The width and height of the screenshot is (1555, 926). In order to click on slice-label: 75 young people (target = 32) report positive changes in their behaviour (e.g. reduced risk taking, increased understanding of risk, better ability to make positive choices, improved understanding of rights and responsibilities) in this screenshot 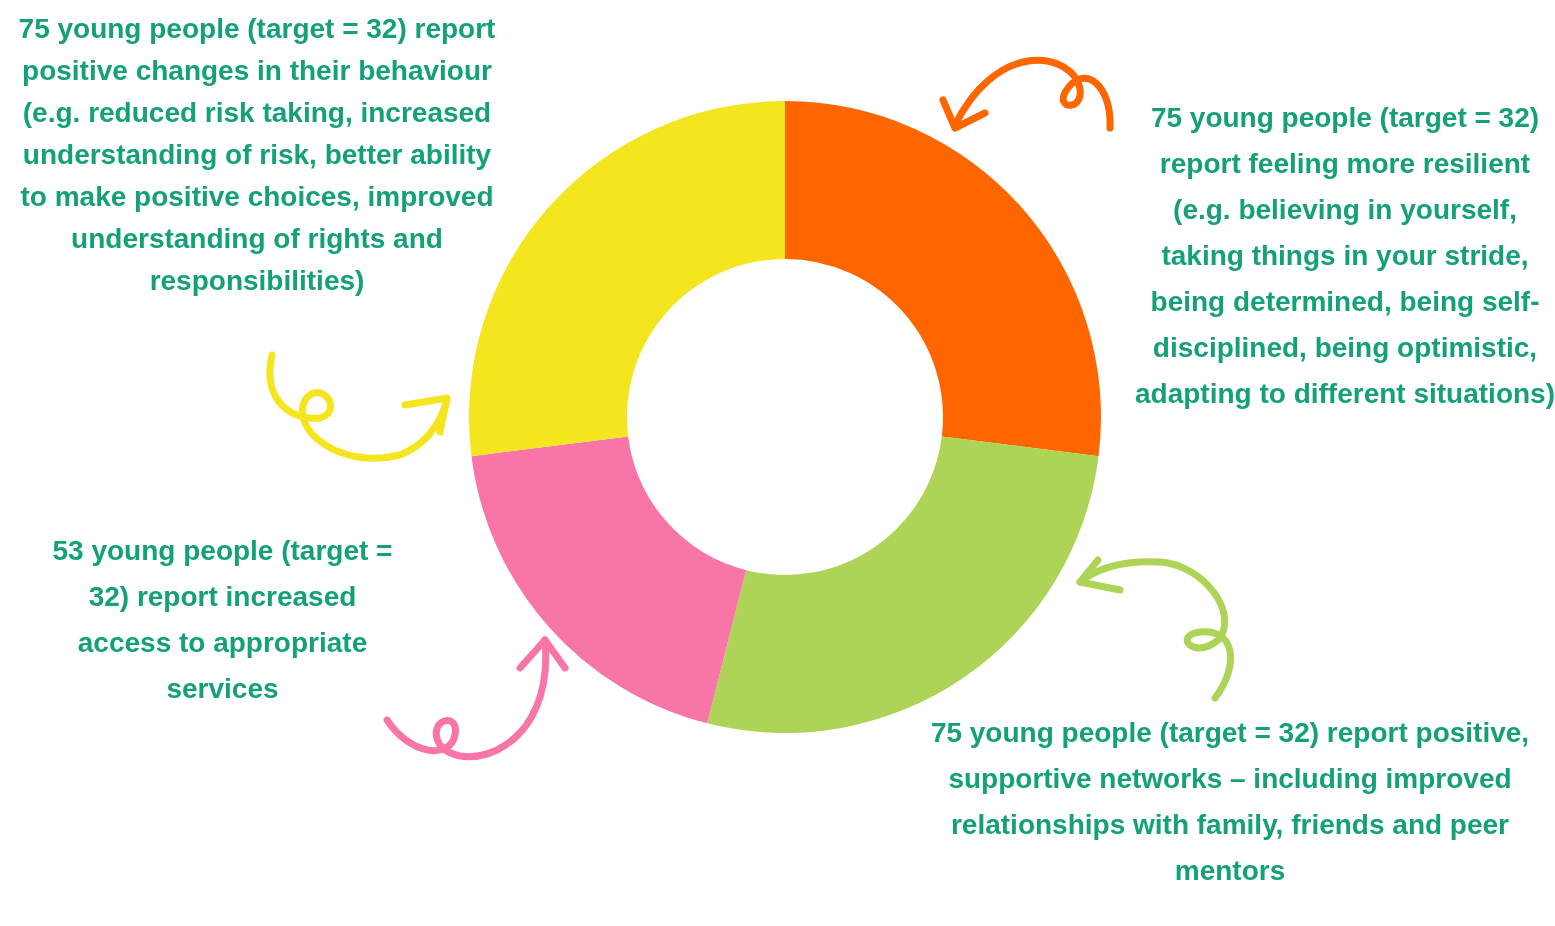, I will do `click(257, 155)`.